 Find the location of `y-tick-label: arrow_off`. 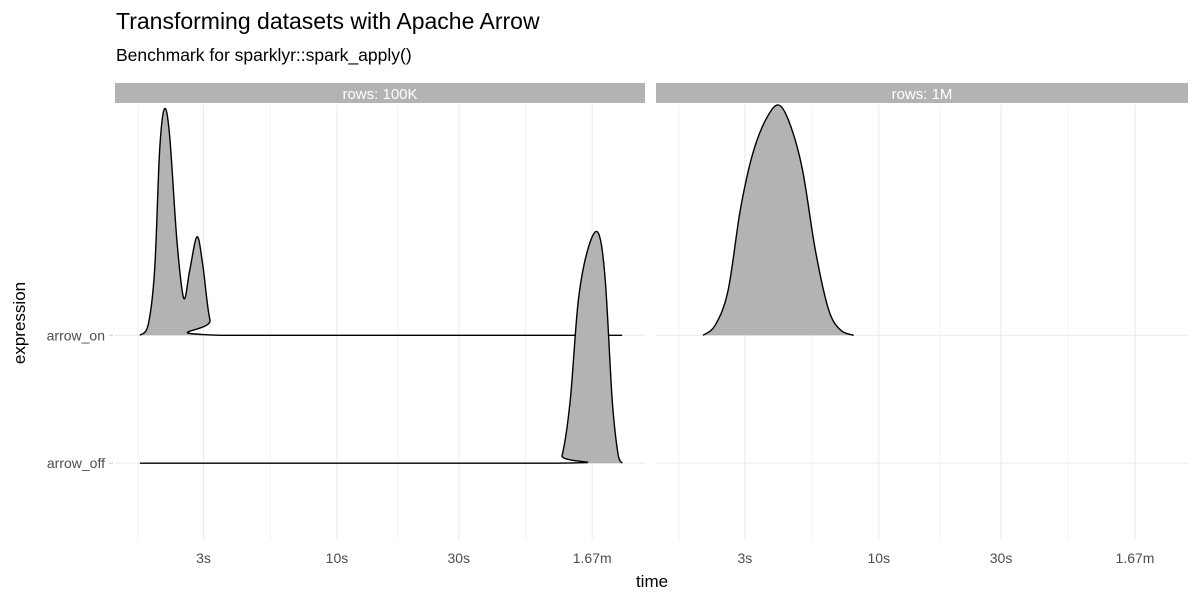

y-tick-label: arrow_off is located at coordinates (76, 463).